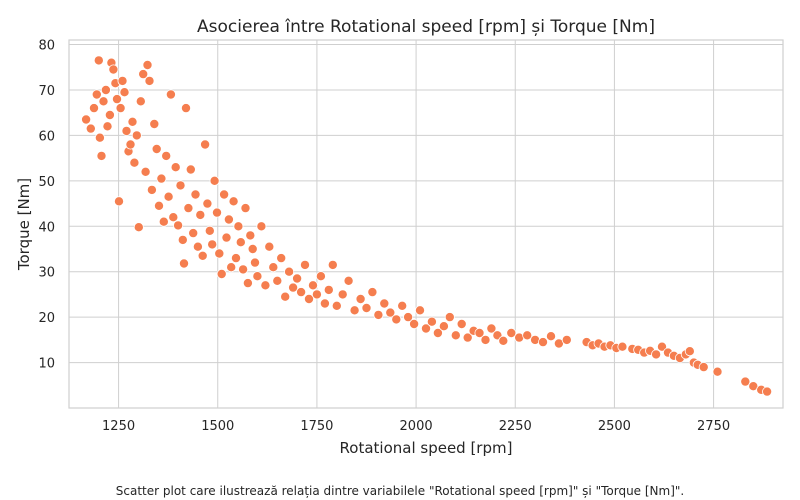 The image size is (800, 500). I want to click on x-tick-label: 2500, so click(614, 426).